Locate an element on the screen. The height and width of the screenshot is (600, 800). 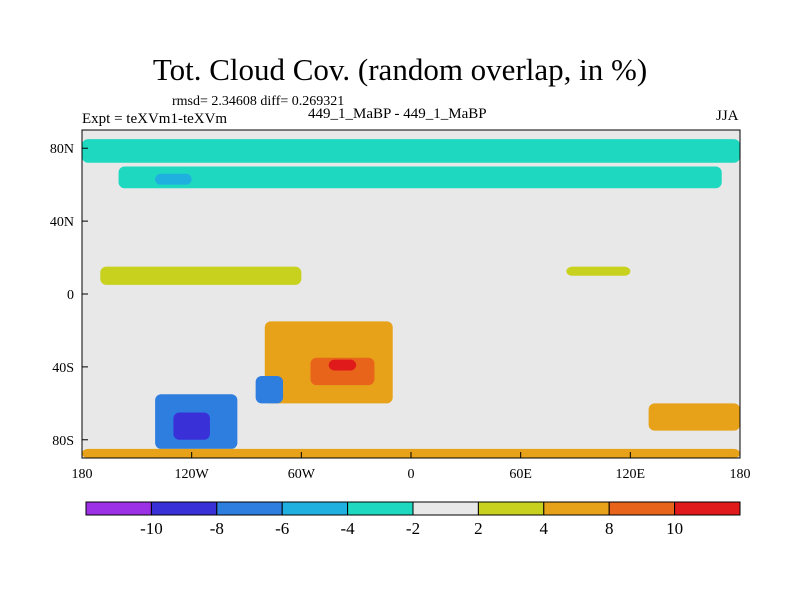
region-drake-passage-negative is located at coordinates (269, 390).